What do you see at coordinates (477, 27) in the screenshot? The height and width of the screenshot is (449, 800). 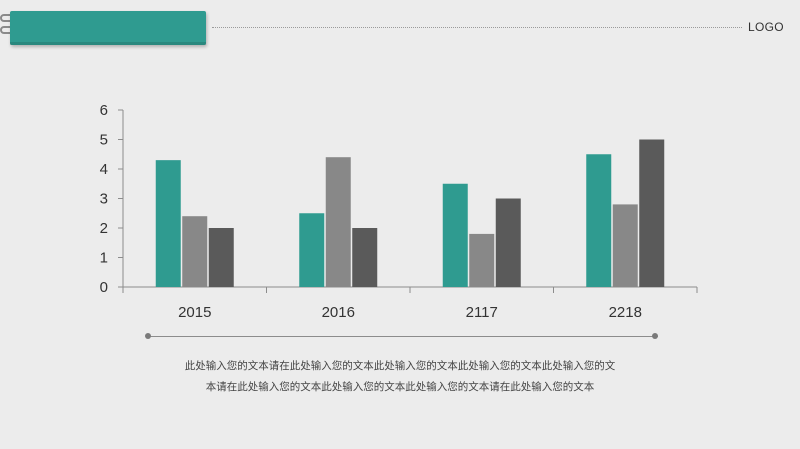 I see `header-divider` at bounding box center [477, 27].